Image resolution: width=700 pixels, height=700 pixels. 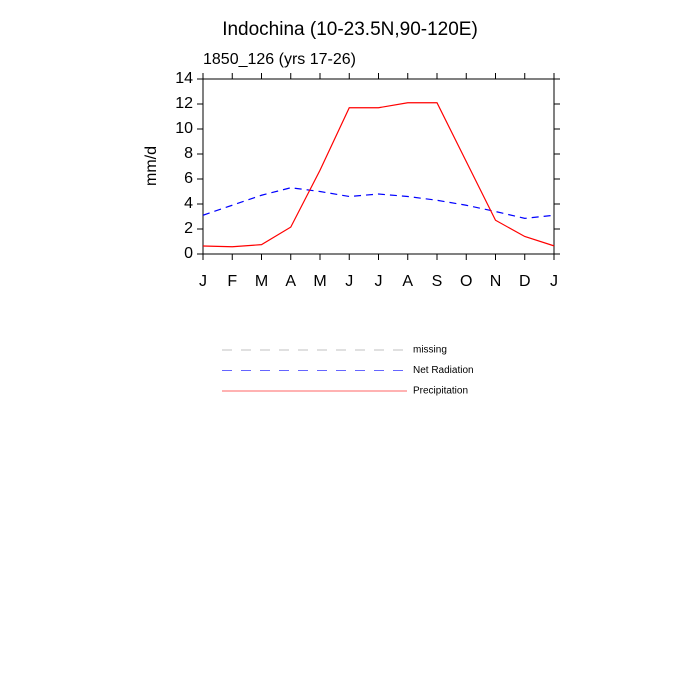 I want to click on y-tick-label: 8, so click(x=188, y=153).